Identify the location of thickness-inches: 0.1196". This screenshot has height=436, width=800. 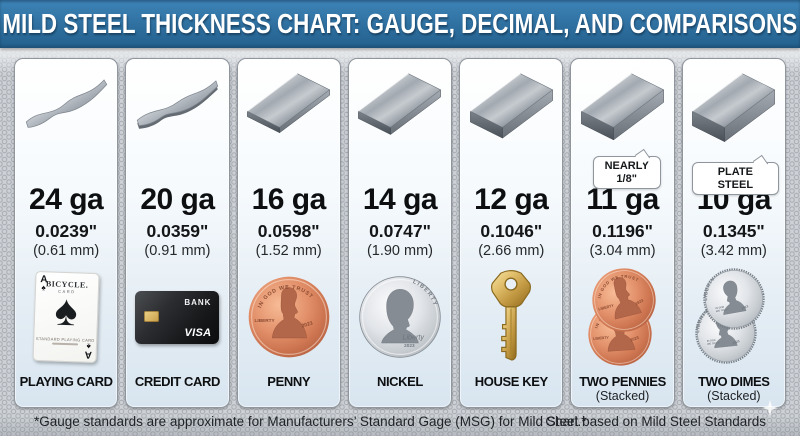
(622, 231).